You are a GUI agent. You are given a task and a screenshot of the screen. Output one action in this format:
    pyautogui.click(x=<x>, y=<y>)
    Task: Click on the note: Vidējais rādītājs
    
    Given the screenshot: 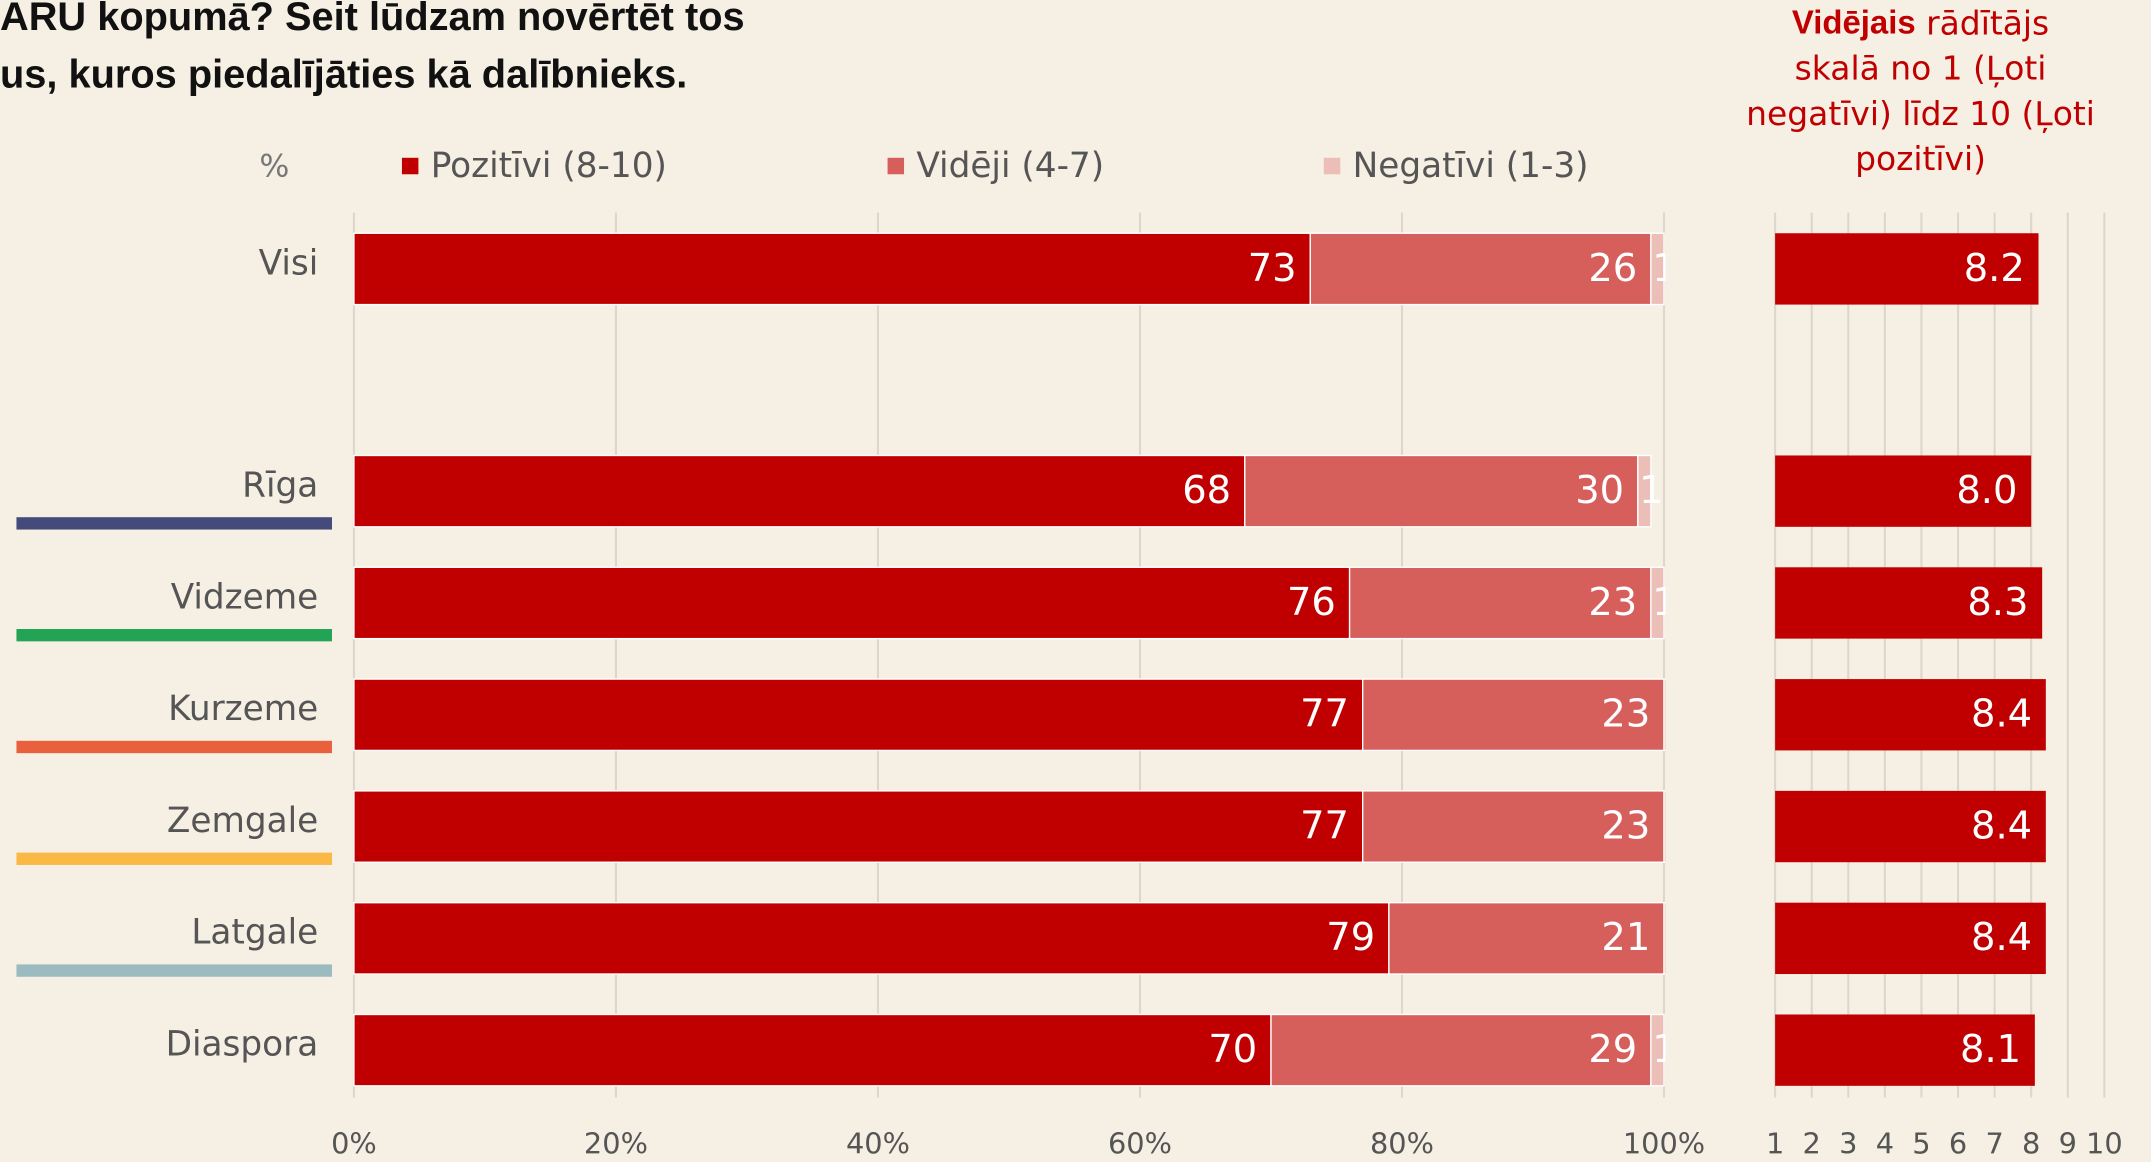 What is the action you would take?
    pyautogui.click(x=1920, y=22)
    